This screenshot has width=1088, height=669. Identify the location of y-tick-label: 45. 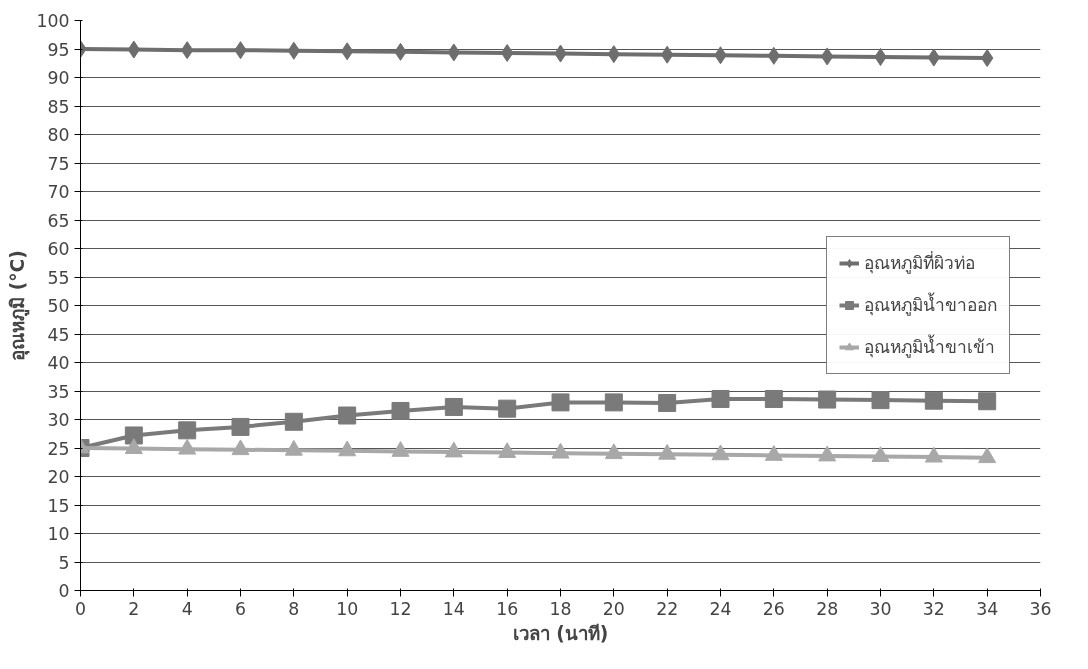
(58, 334).